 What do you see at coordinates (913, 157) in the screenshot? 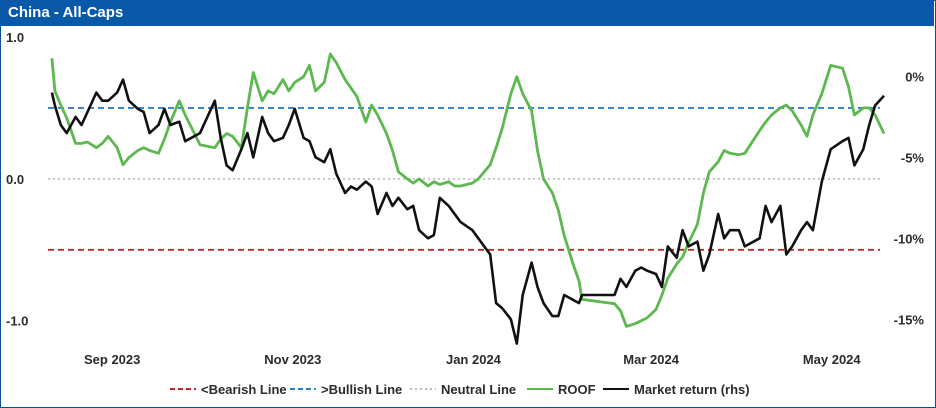
I see `y-right-tick-label: -5%` at bounding box center [913, 157].